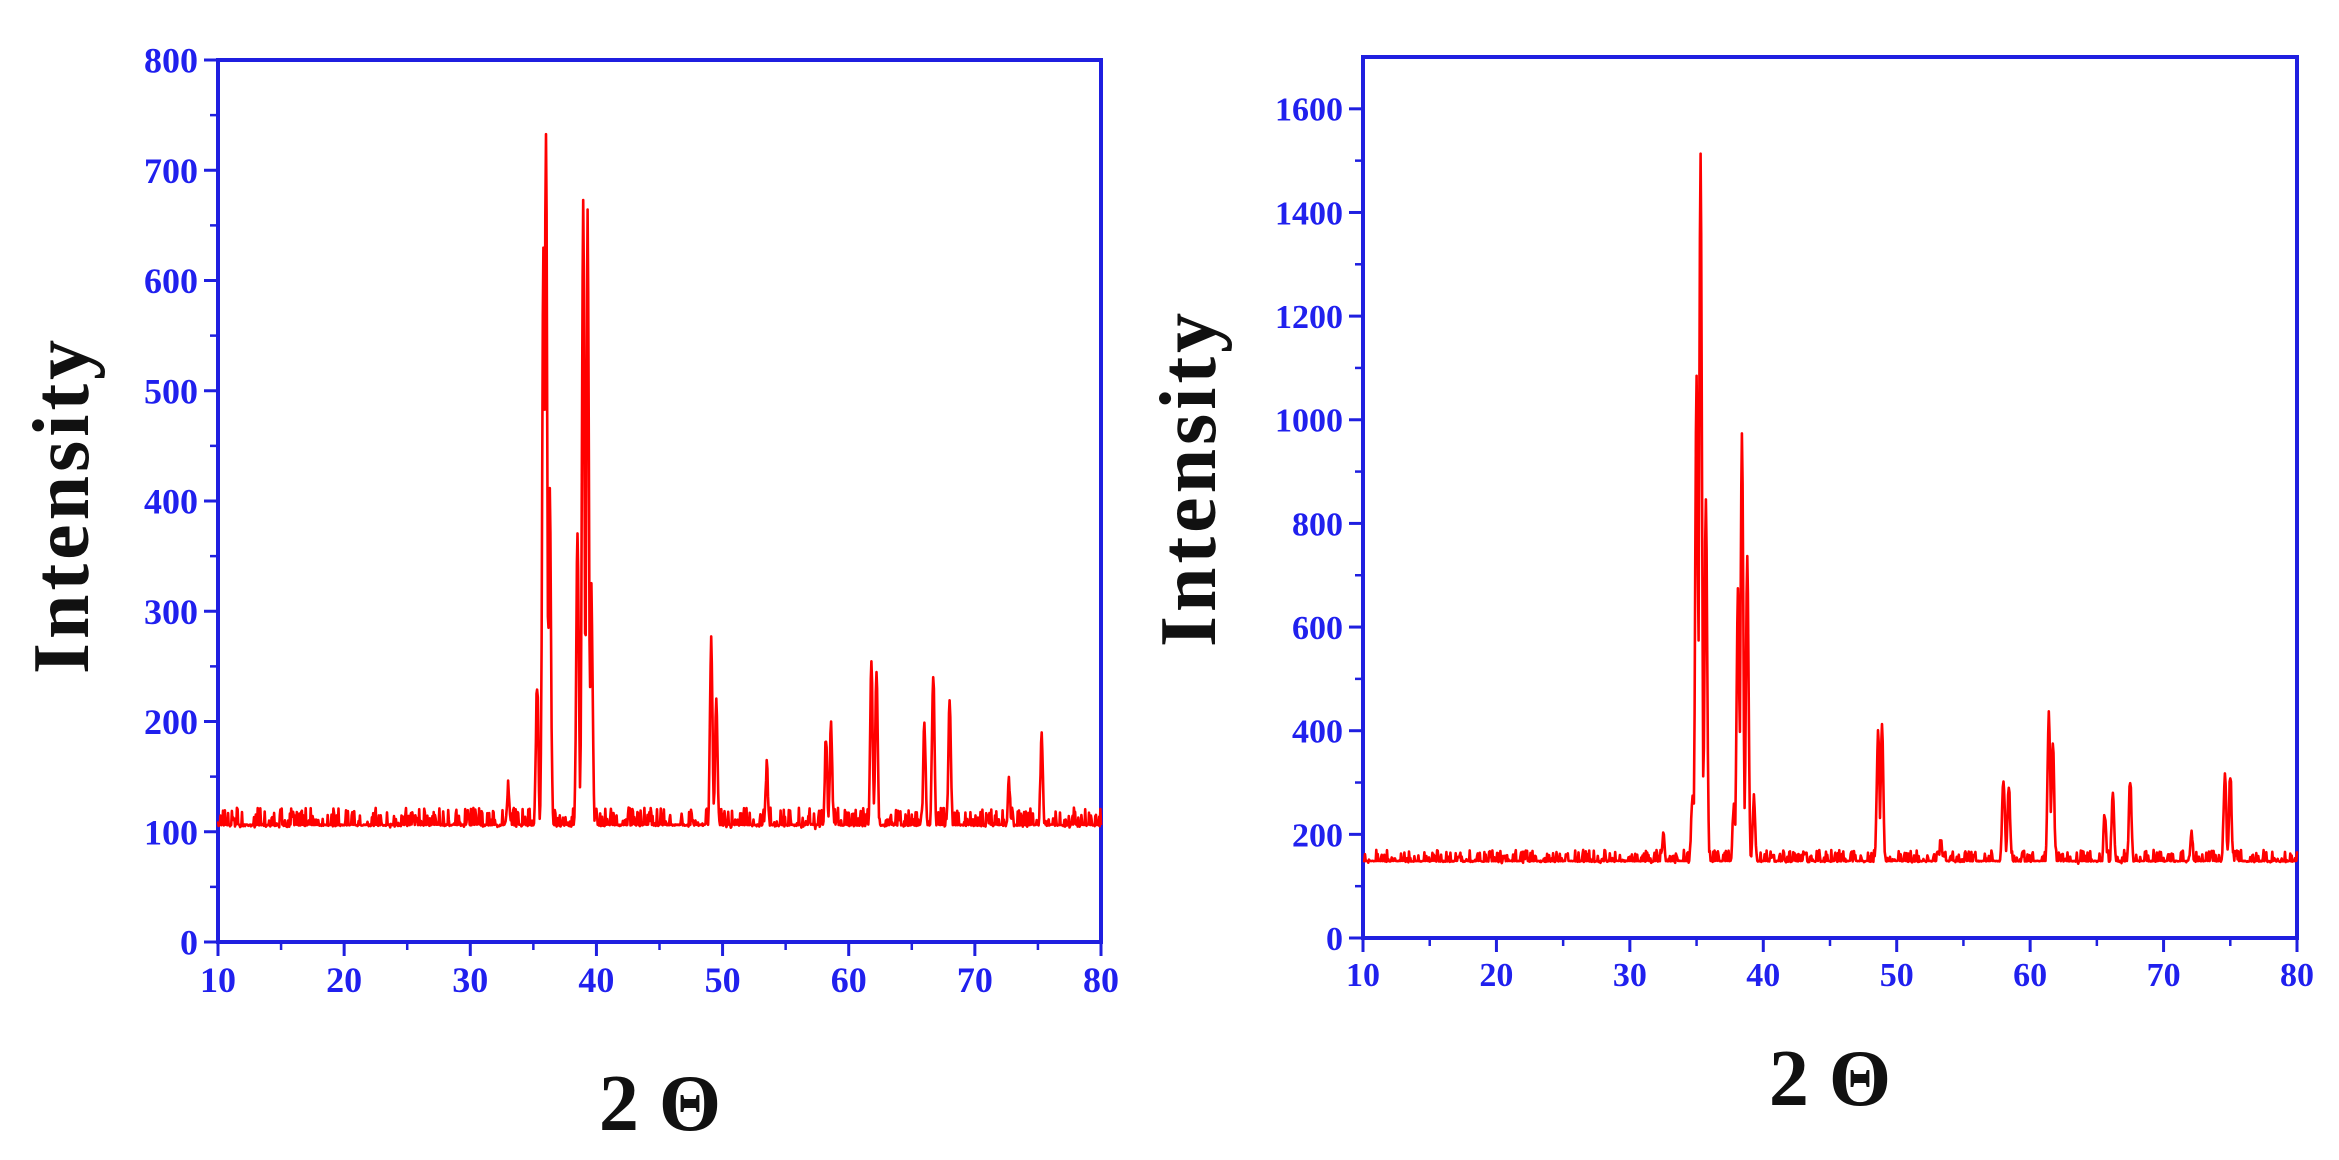 Image resolution: width=2339 pixels, height=1160 pixels. What do you see at coordinates (1309, 213) in the screenshot?
I see `y-tick-label: 1400` at bounding box center [1309, 213].